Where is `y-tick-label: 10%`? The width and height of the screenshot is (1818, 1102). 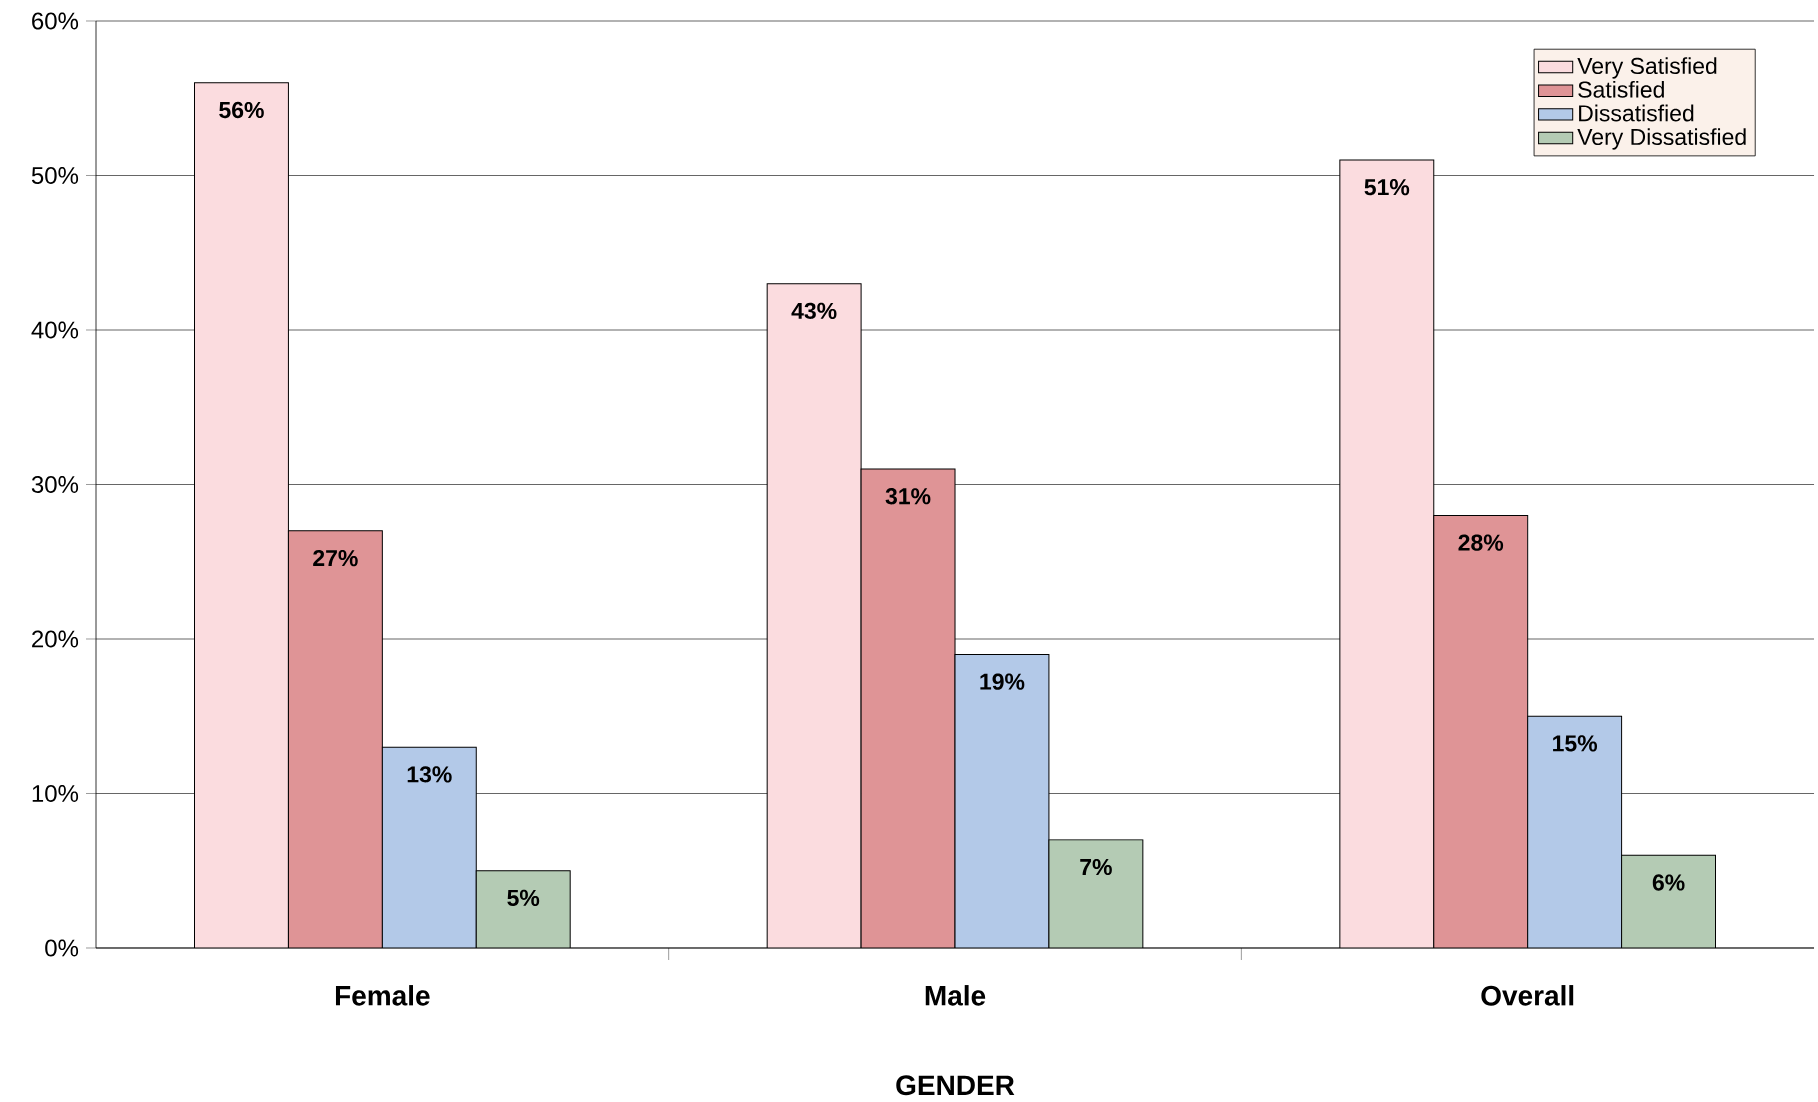
y-tick-label: 10% is located at coordinates (55, 793).